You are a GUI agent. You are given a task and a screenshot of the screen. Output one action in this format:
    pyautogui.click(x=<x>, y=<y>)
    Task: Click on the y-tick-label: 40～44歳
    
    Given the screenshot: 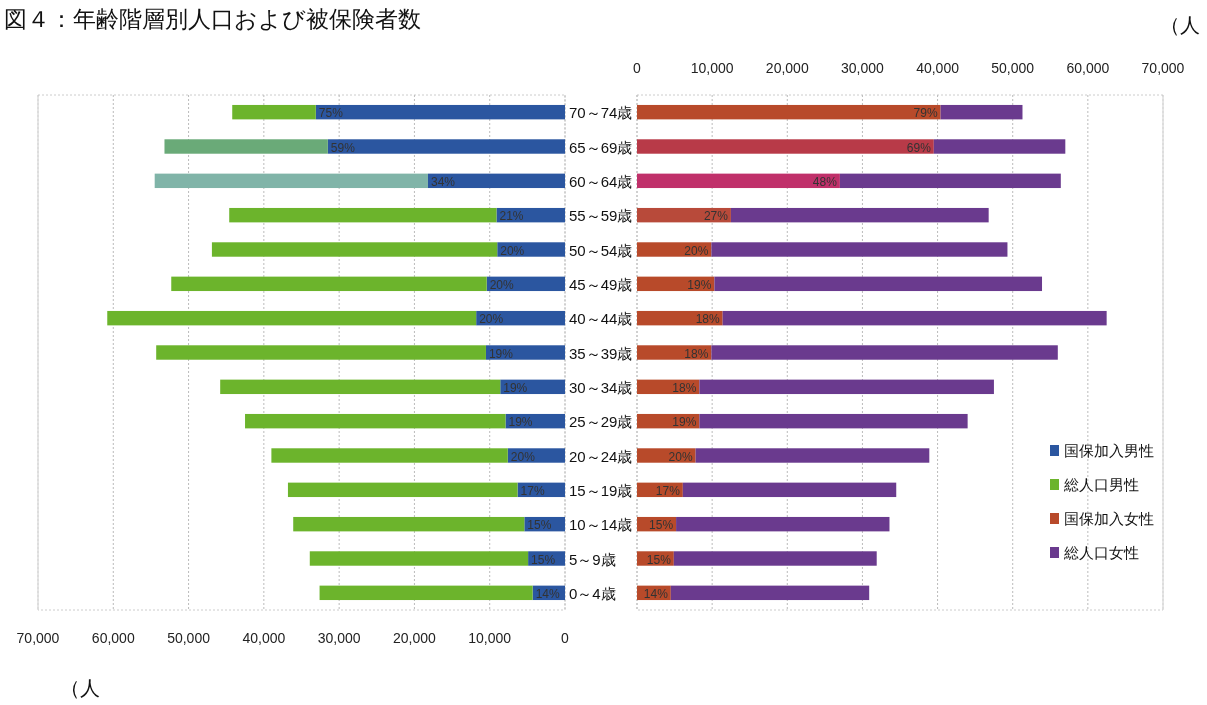 What is the action you would take?
    pyautogui.click(x=601, y=319)
    